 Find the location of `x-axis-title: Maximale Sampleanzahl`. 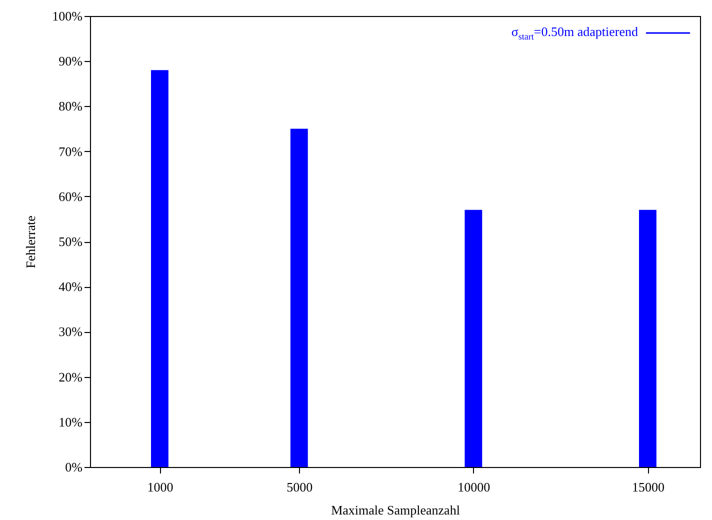

x-axis-title: Maximale Sampleanzahl is located at coordinates (395, 510).